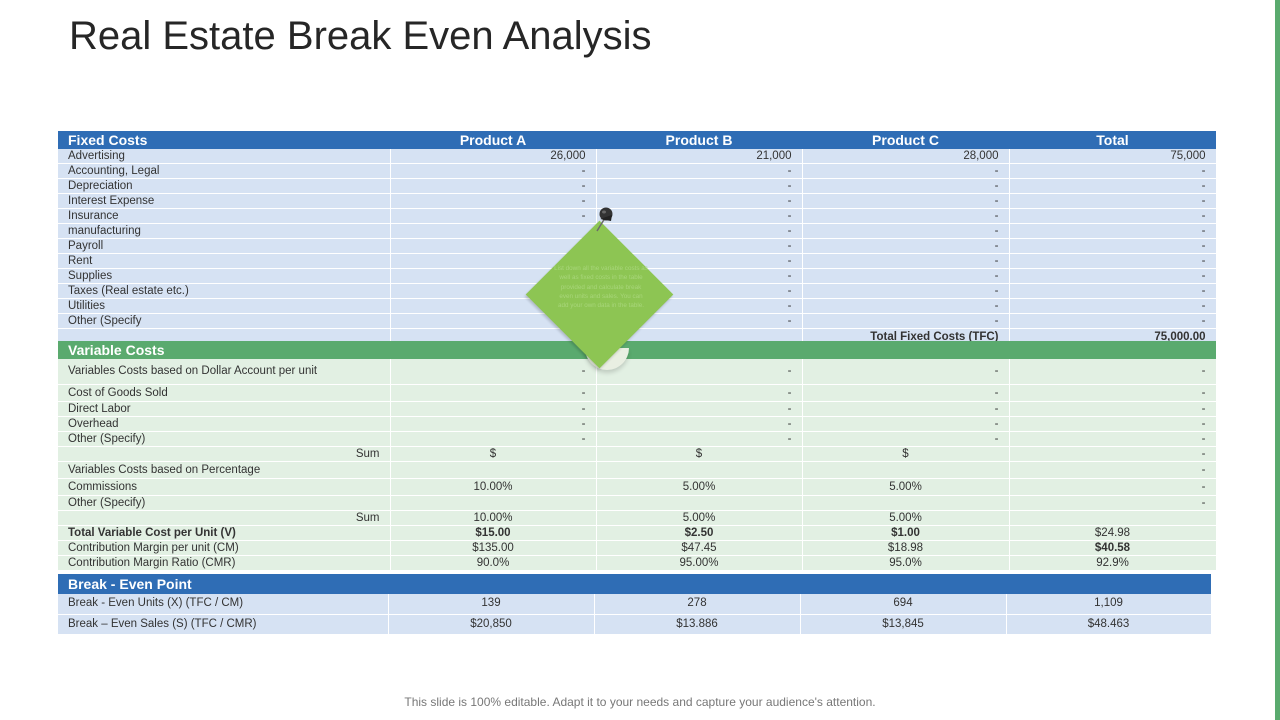 The image size is (1280, 720). Describe the element at coordinates (224, 470) in the screenshot. I see `row-label: Variables Costs based on Percentage` at that location.